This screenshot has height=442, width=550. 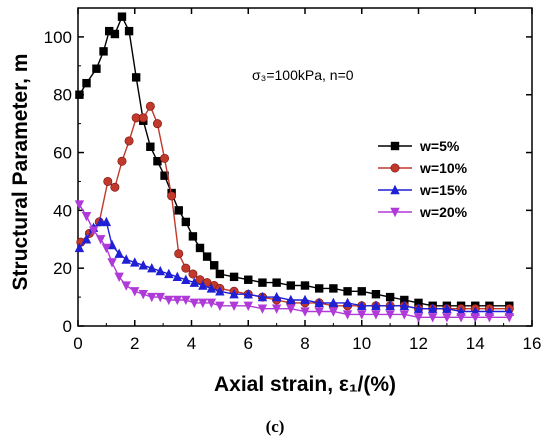 I want to click on legend-item: w=20%, so click(x=423, y=212).